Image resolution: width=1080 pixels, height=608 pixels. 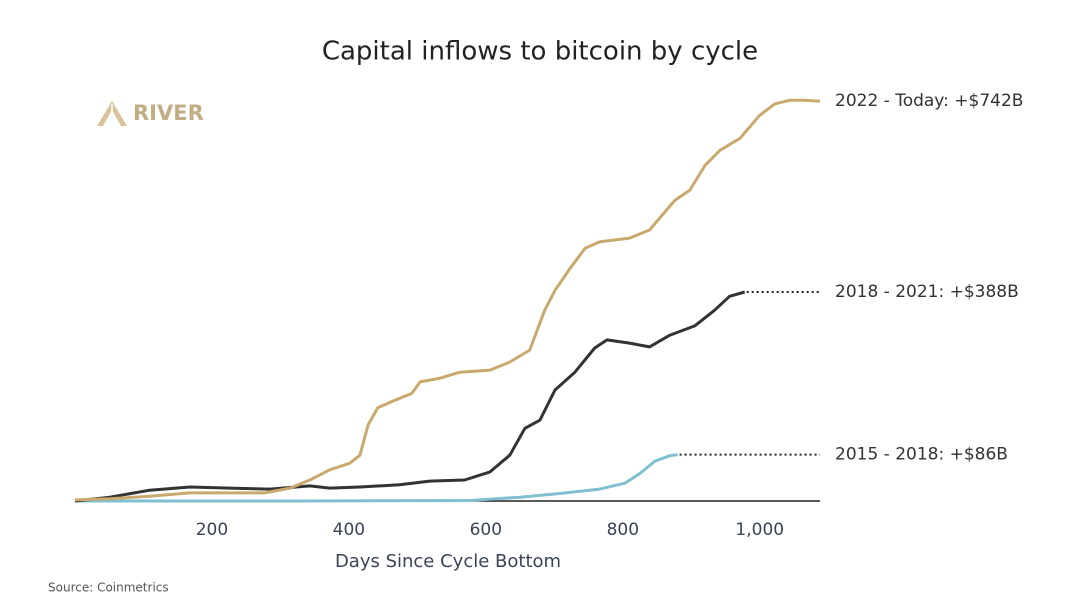 I want to click on logo-icon, so click(x=112, y=113).